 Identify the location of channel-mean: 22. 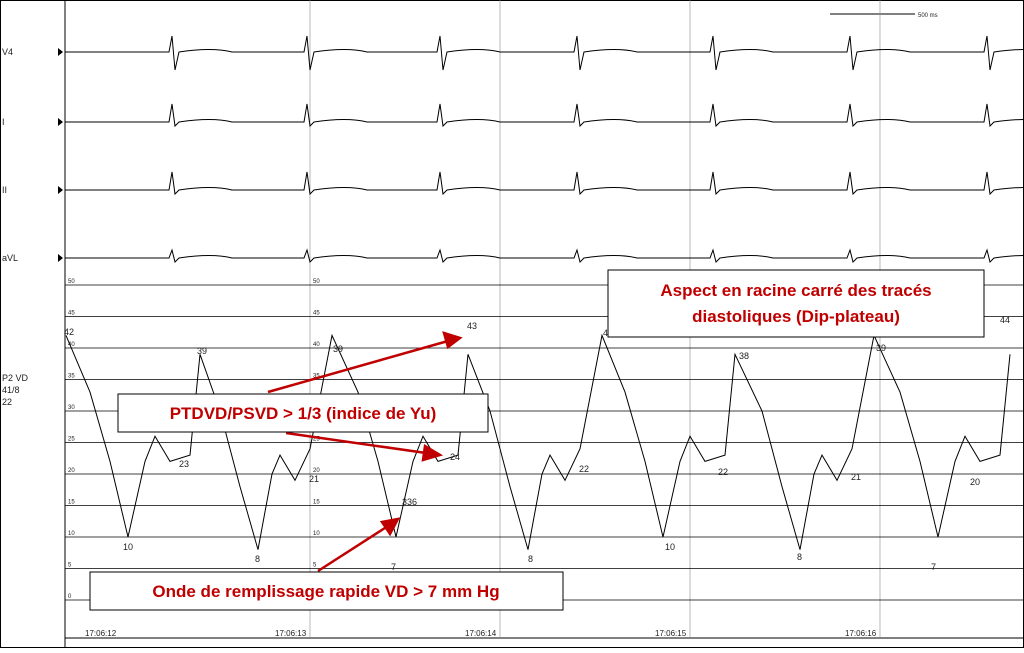
(7, 402).